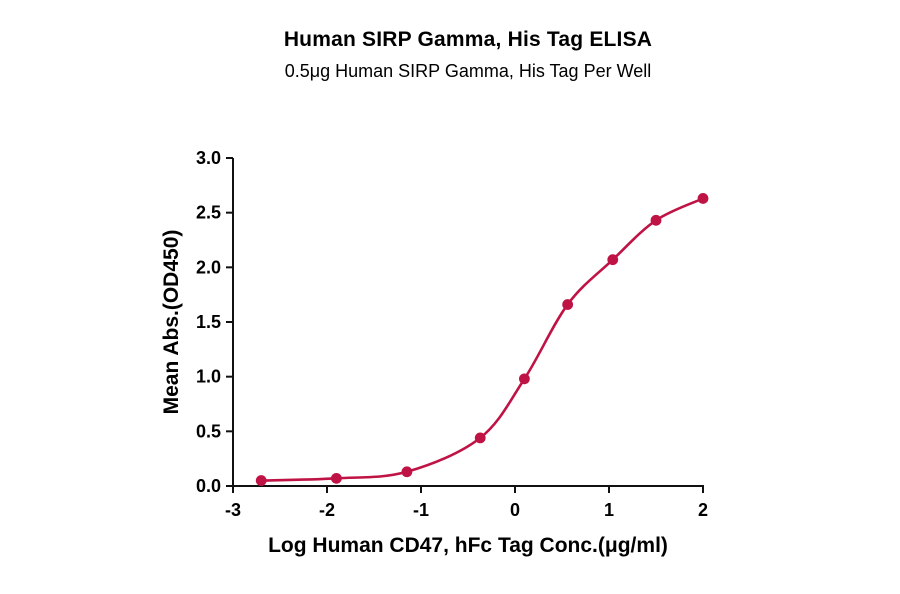 This screenshot has height=594, width=900. I want to click on y-tick-label: 0.5, so click(208, 431).